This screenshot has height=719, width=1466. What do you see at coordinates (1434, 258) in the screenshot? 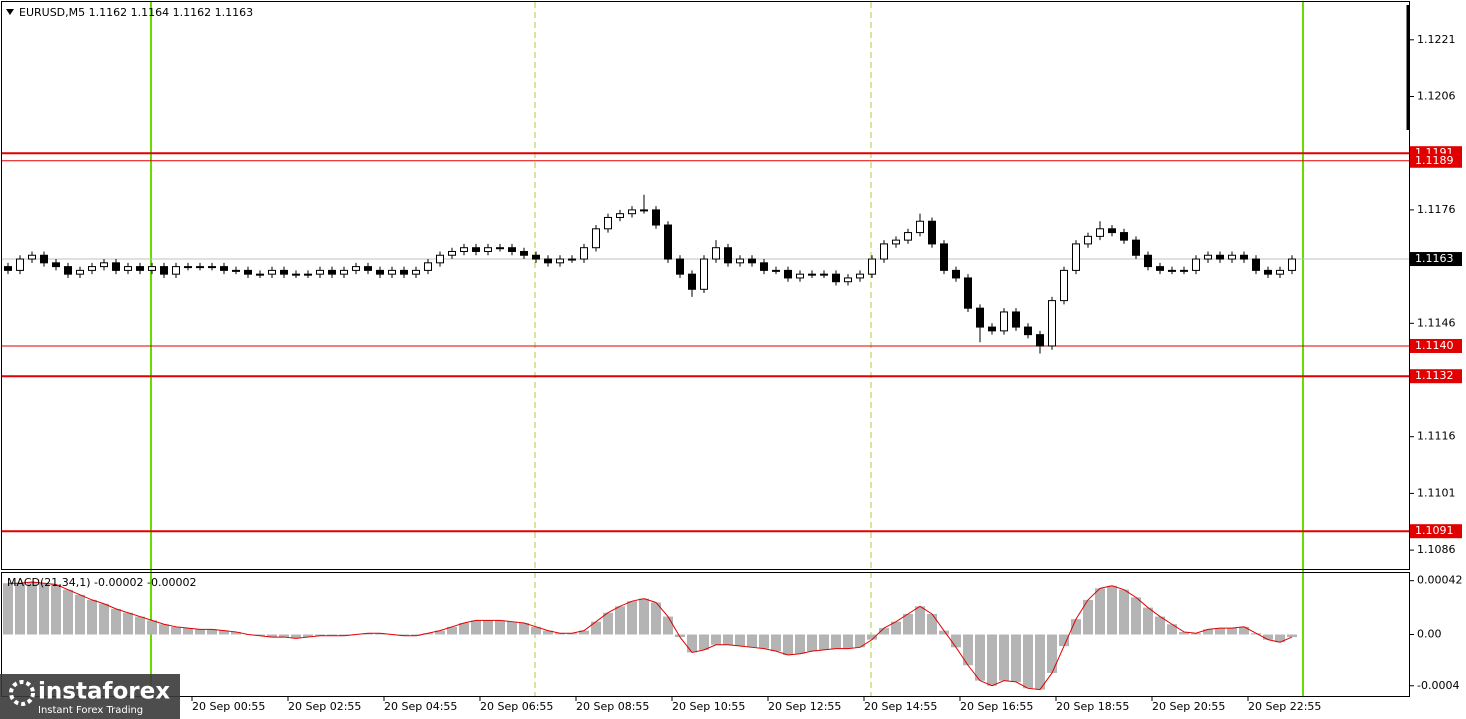
I see `last-price-label: 1.1163` at bounding box center [1434, 258].